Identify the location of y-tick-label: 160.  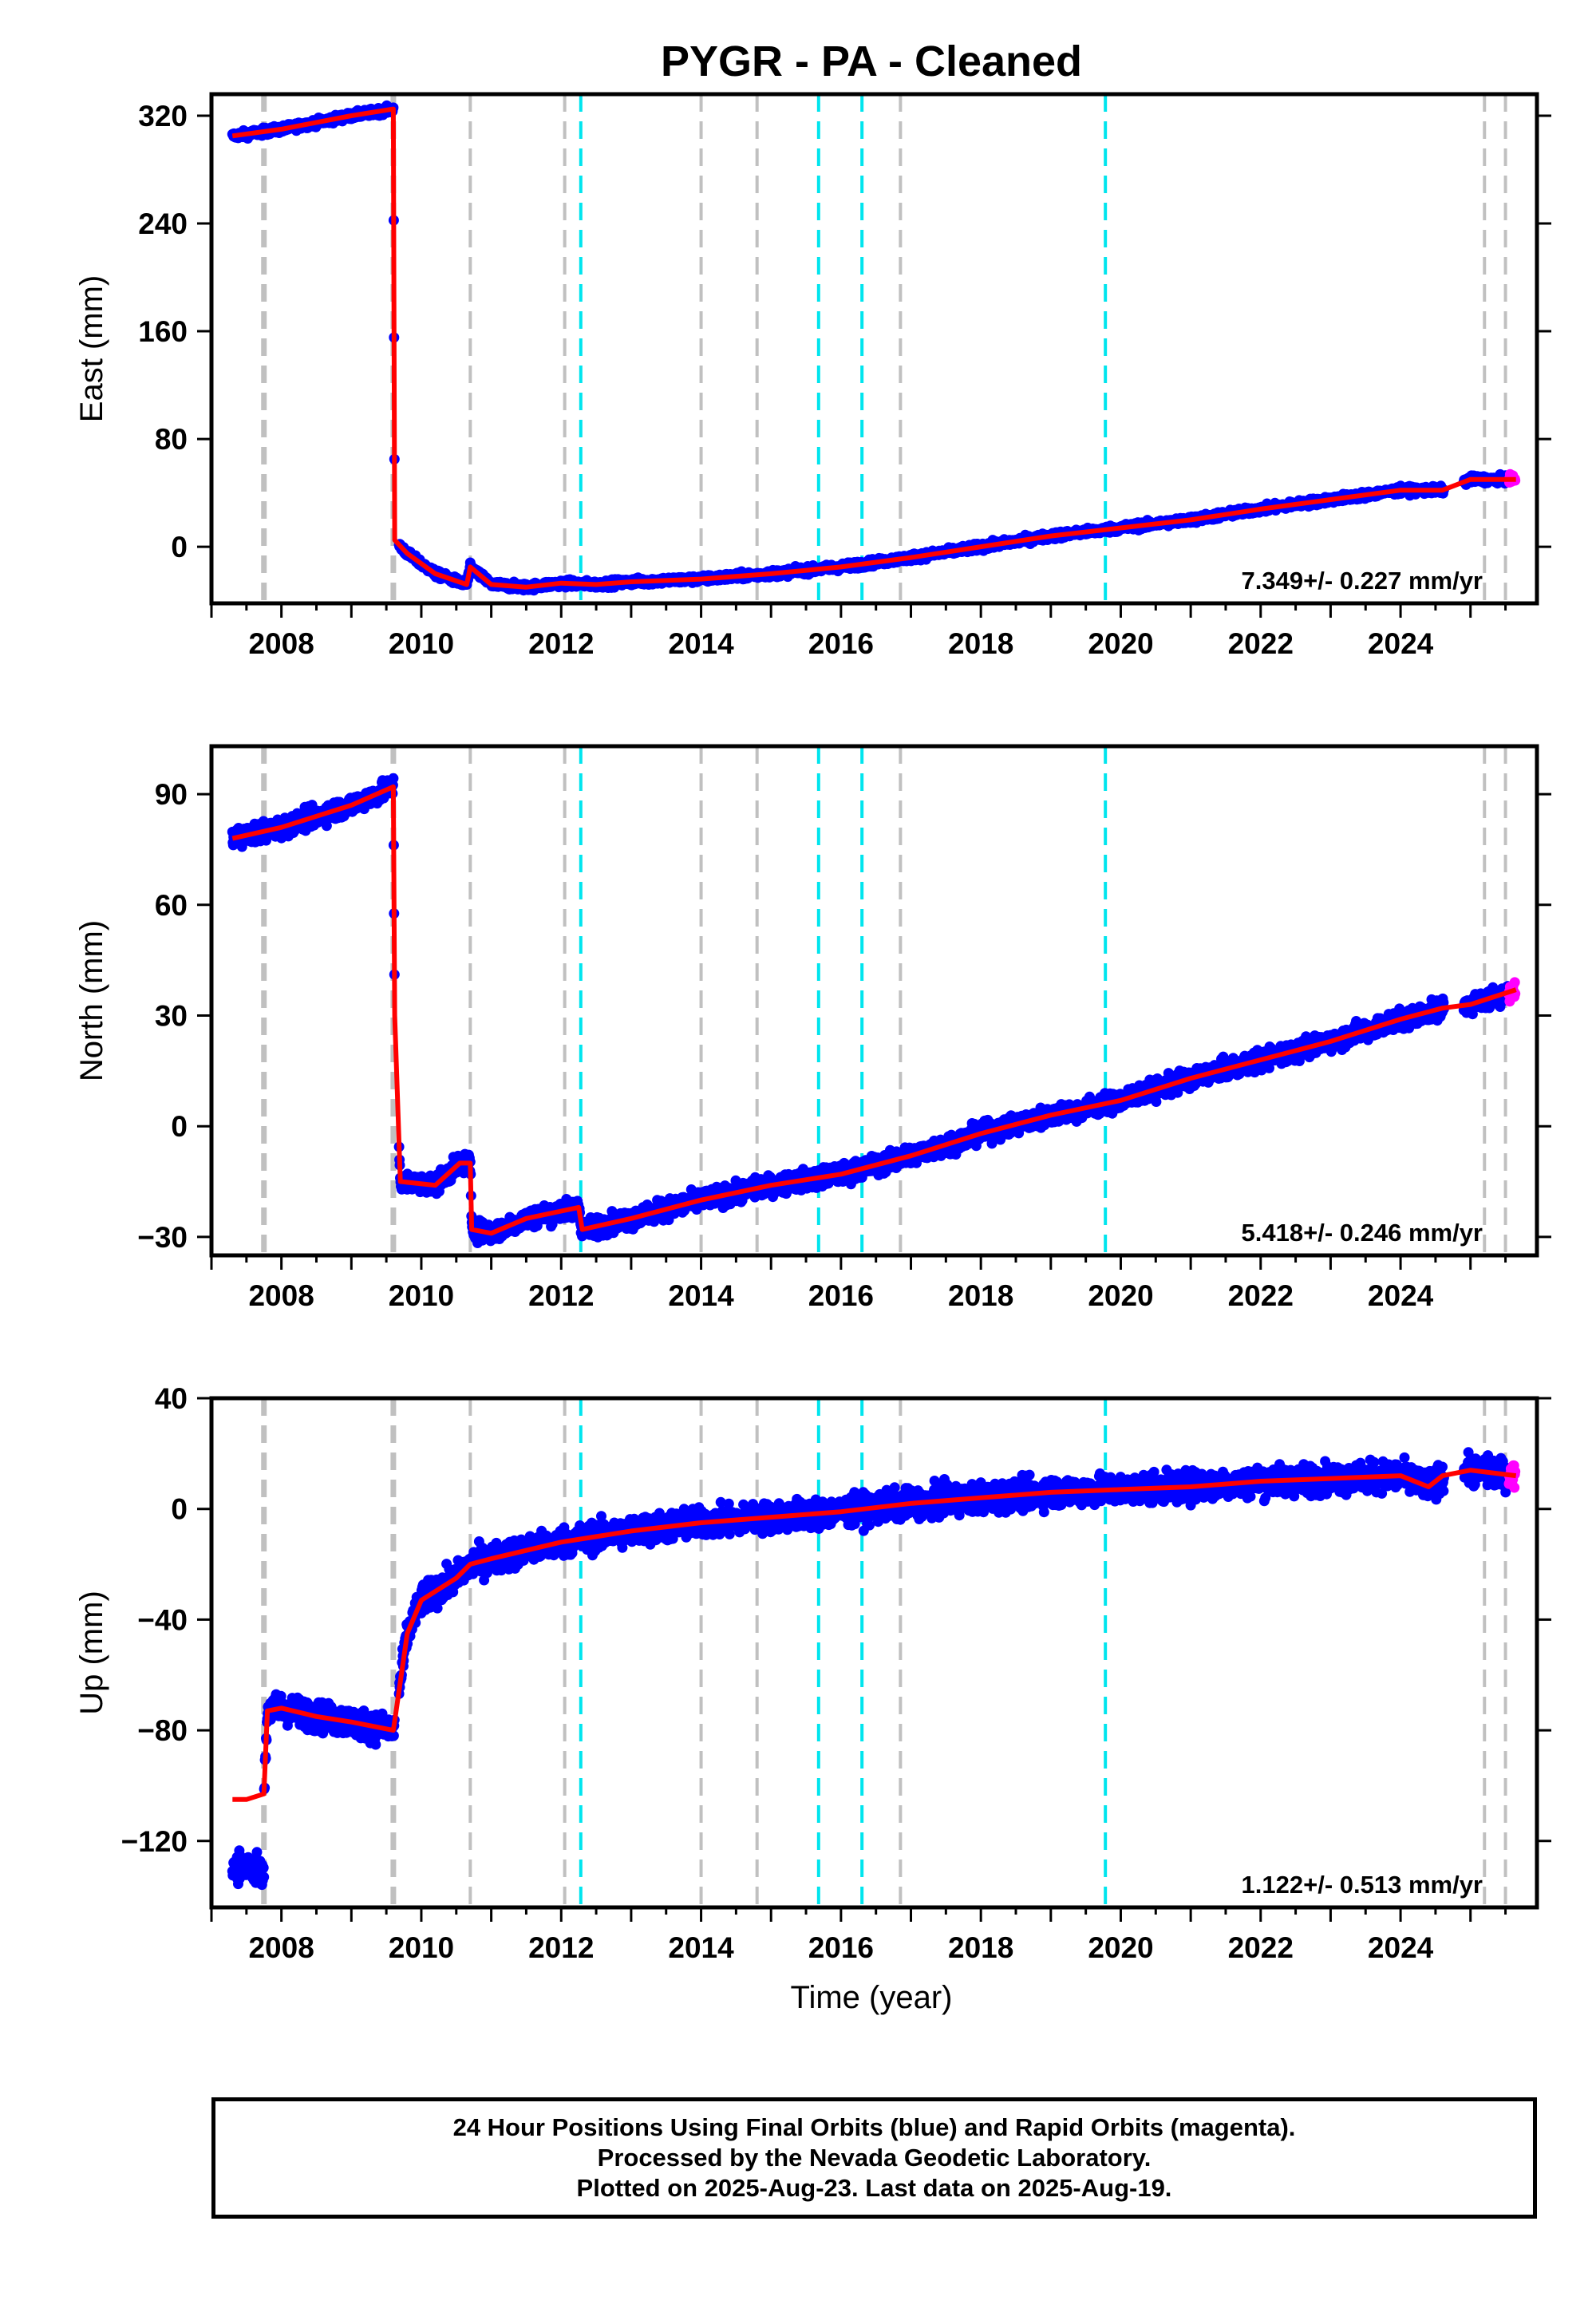
(163, 331).